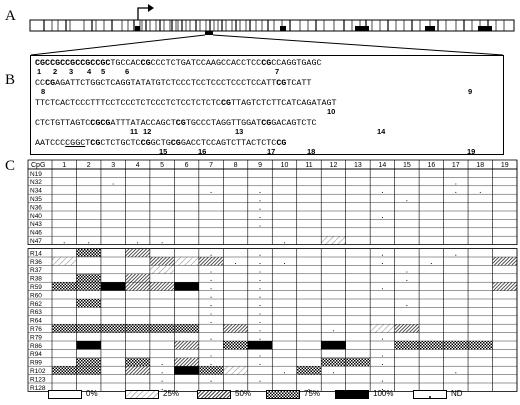  I want to click on sequence-segment: GCTG, so click(160, 143).